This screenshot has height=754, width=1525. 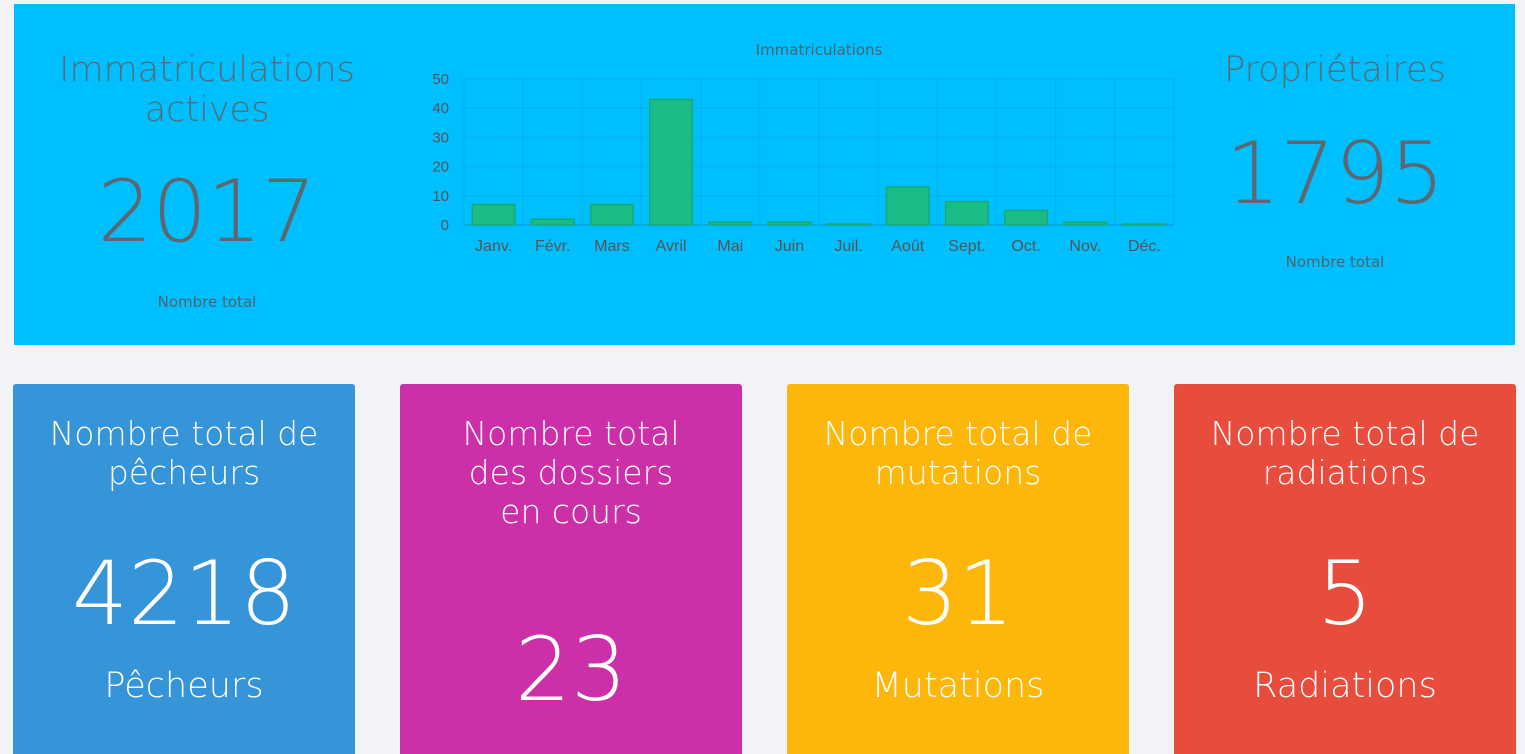 What do you see at coordinates (207, 90) in the screenshot?
I see `active-registrations-title: Immatriculations actives` at bounding box center [207, 90].